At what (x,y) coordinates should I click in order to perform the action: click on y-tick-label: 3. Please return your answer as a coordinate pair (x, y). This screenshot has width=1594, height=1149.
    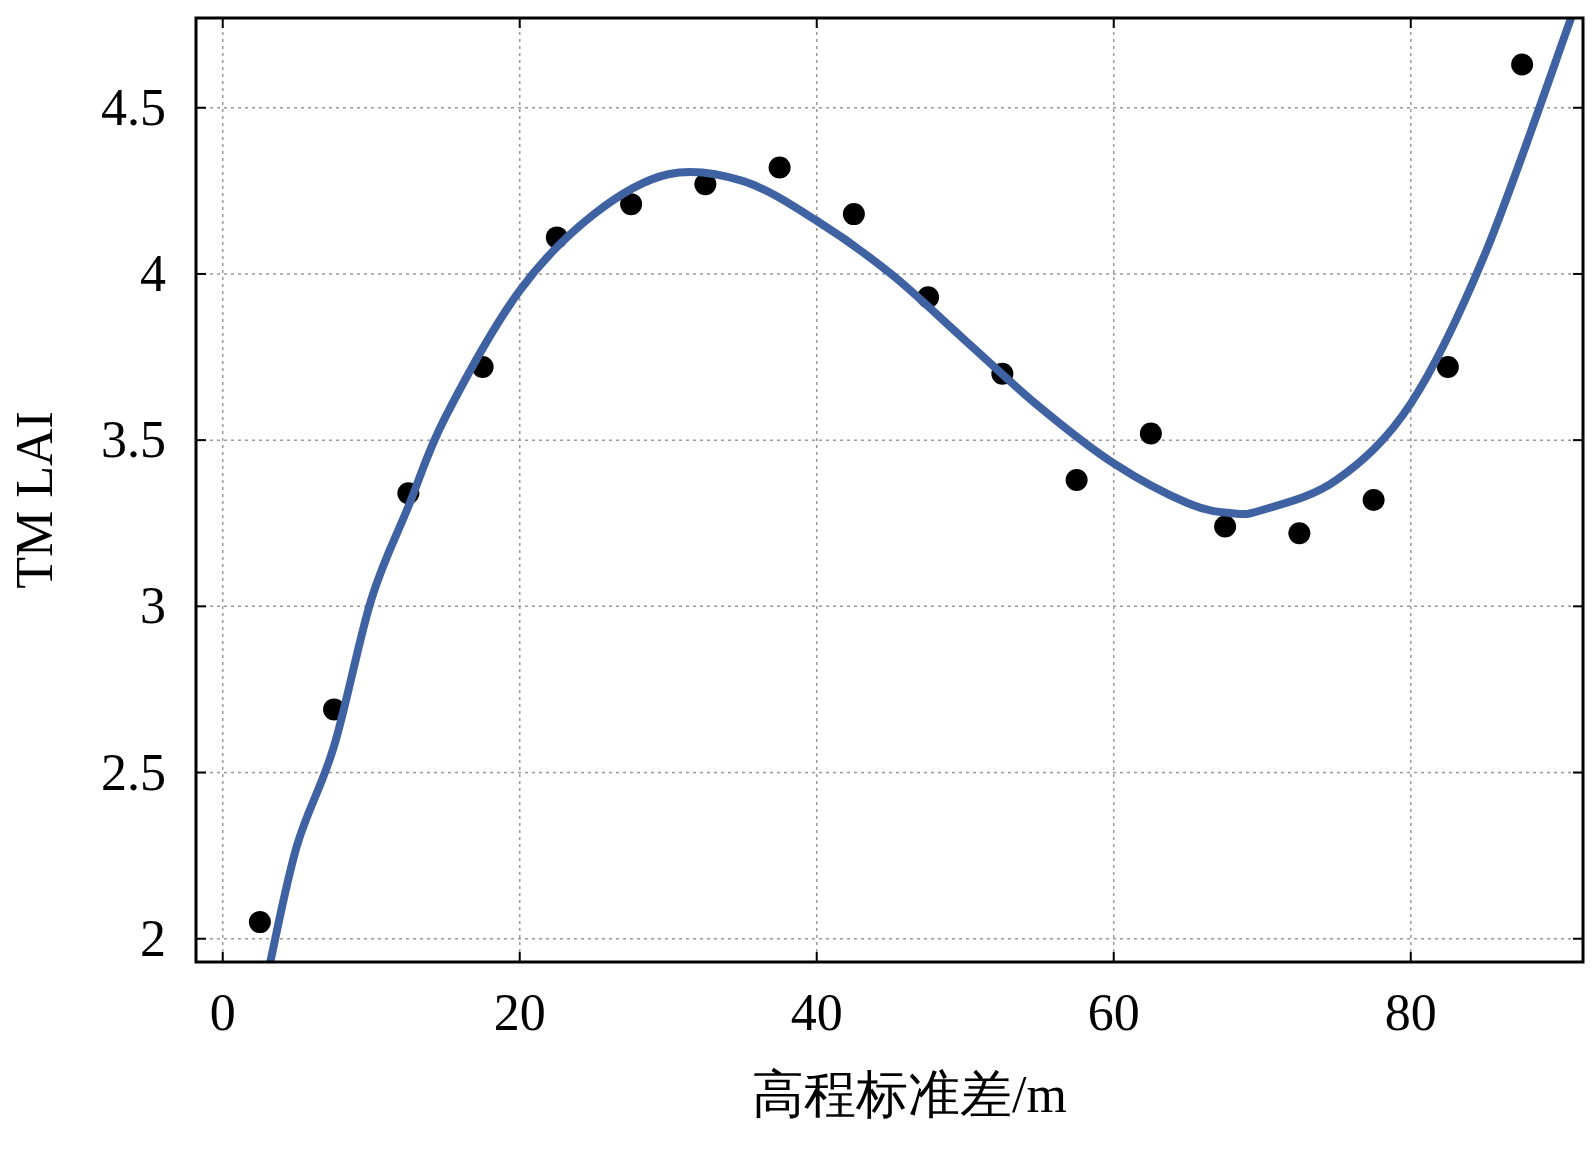
    Looking at the image, I should click on (153, 606).